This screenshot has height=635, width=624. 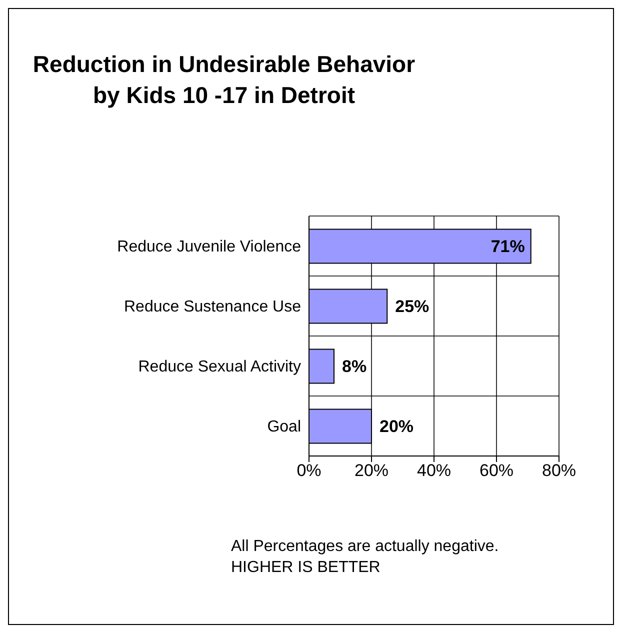 What do you see at coordinates (306, 568) in the screenshot?
I see `text: HIGHER IS BETTER` at bounding box center [306, 568].